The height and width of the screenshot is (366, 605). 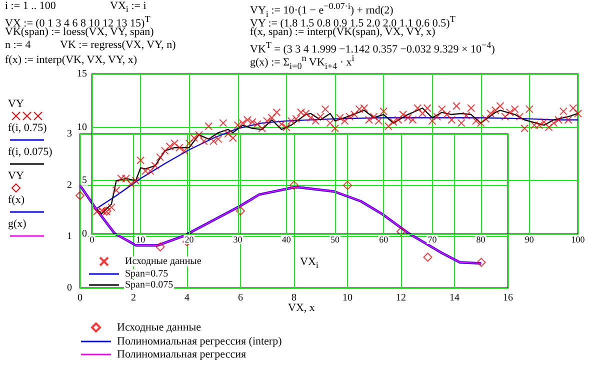 What do you see at coordinates (433, 239) in the screenshot?
I see `x-tick-label: 70` at bounding box center [433, 239].